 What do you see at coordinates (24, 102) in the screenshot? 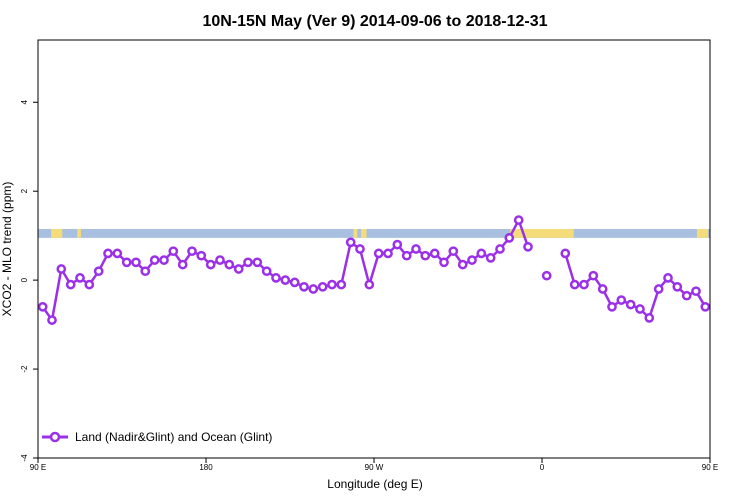
I see `y-tick-label: 4` at bounding box center [24, 102].